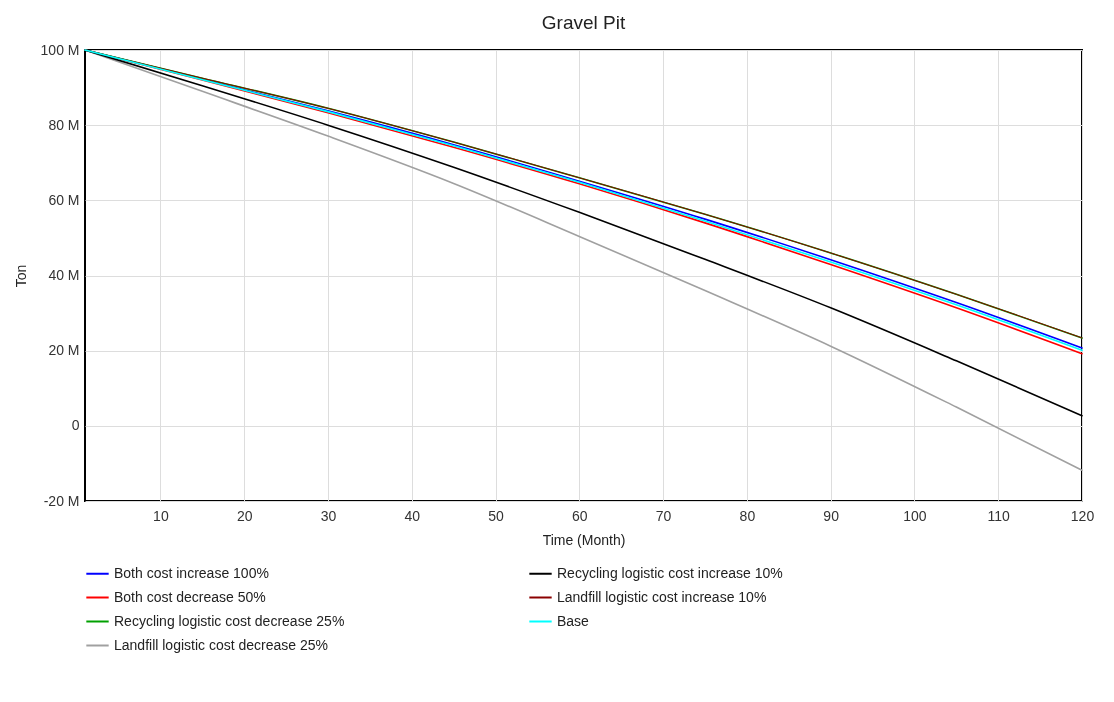  Describe the element at coordinates (244, 515) in the screenshot. I see `x-tick-label: 20` at that location.